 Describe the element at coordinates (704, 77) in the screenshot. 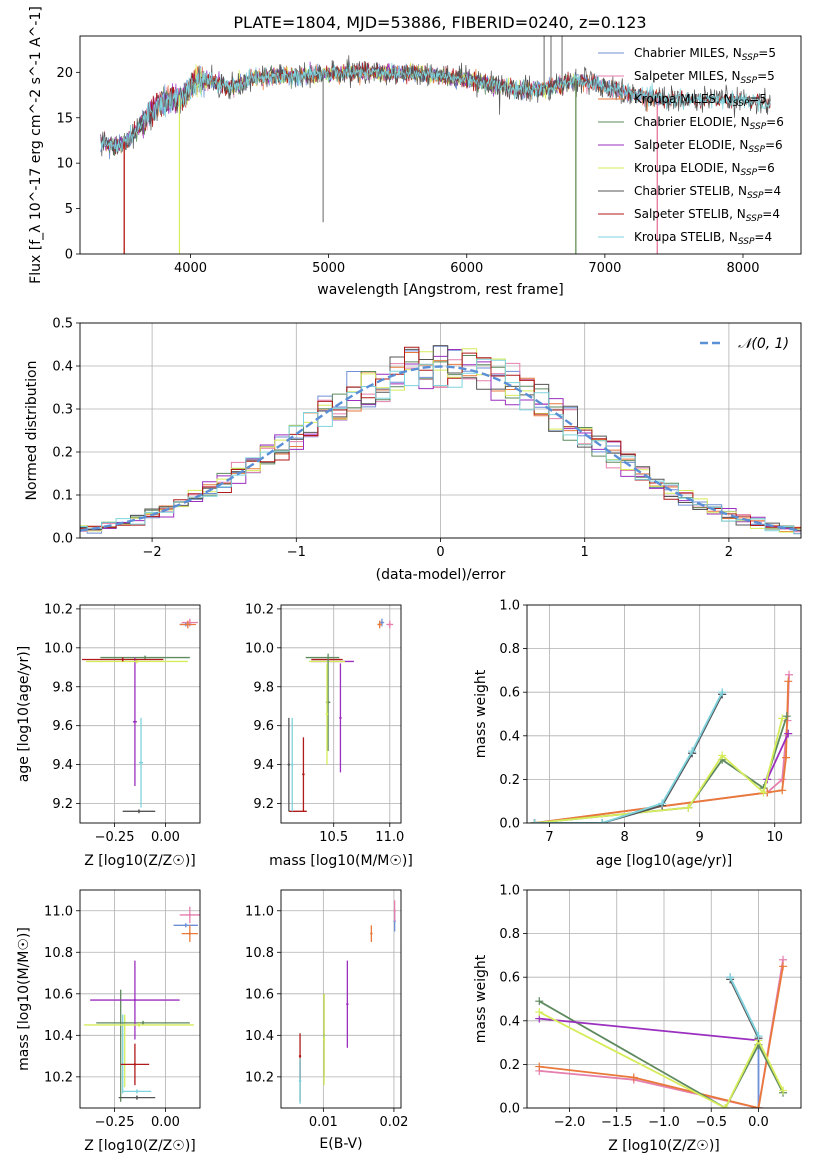

I see `legend-label: Salpeter MILES, NSSP=5` at that location.